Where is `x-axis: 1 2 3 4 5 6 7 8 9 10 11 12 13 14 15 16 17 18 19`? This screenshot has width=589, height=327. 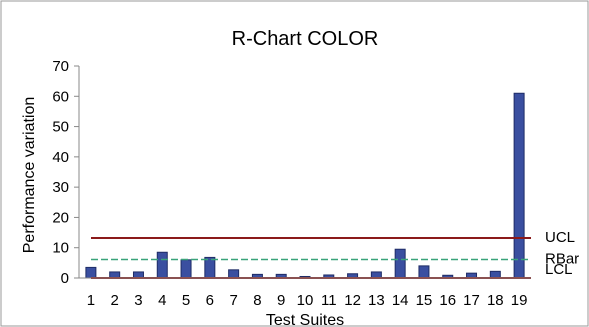 x-axis: 1 2 3 4 5 6 7 8 9 10 11 12 13 14 15 16 17 18 19 is located at coordinates (305, 293).